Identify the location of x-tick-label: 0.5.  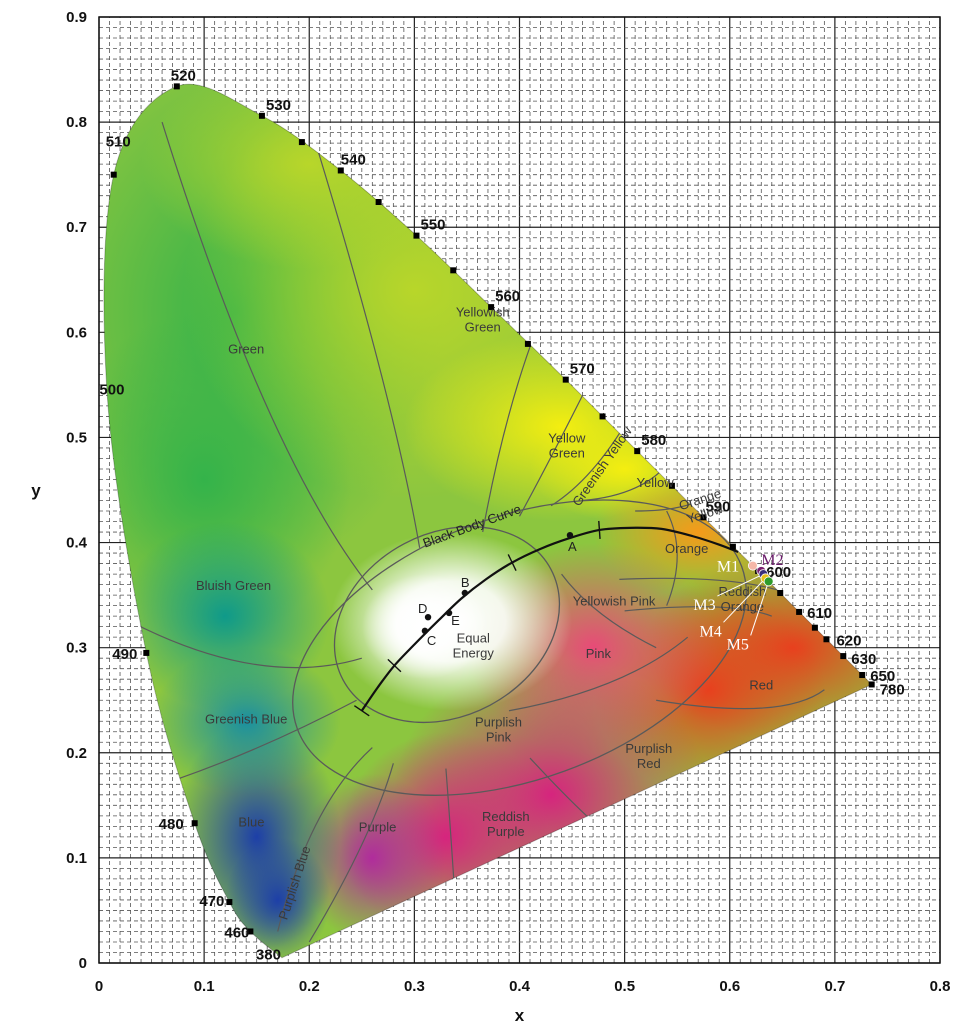
(624, 986).